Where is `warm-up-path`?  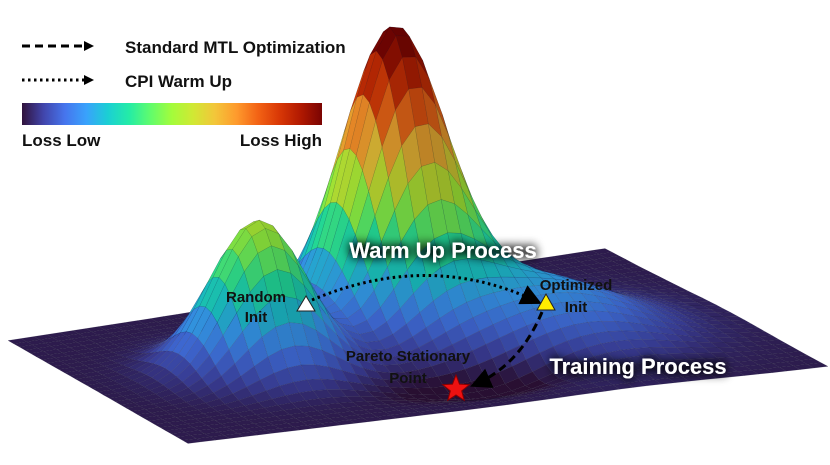 warm-up-path is located at coordinates (426, 289).